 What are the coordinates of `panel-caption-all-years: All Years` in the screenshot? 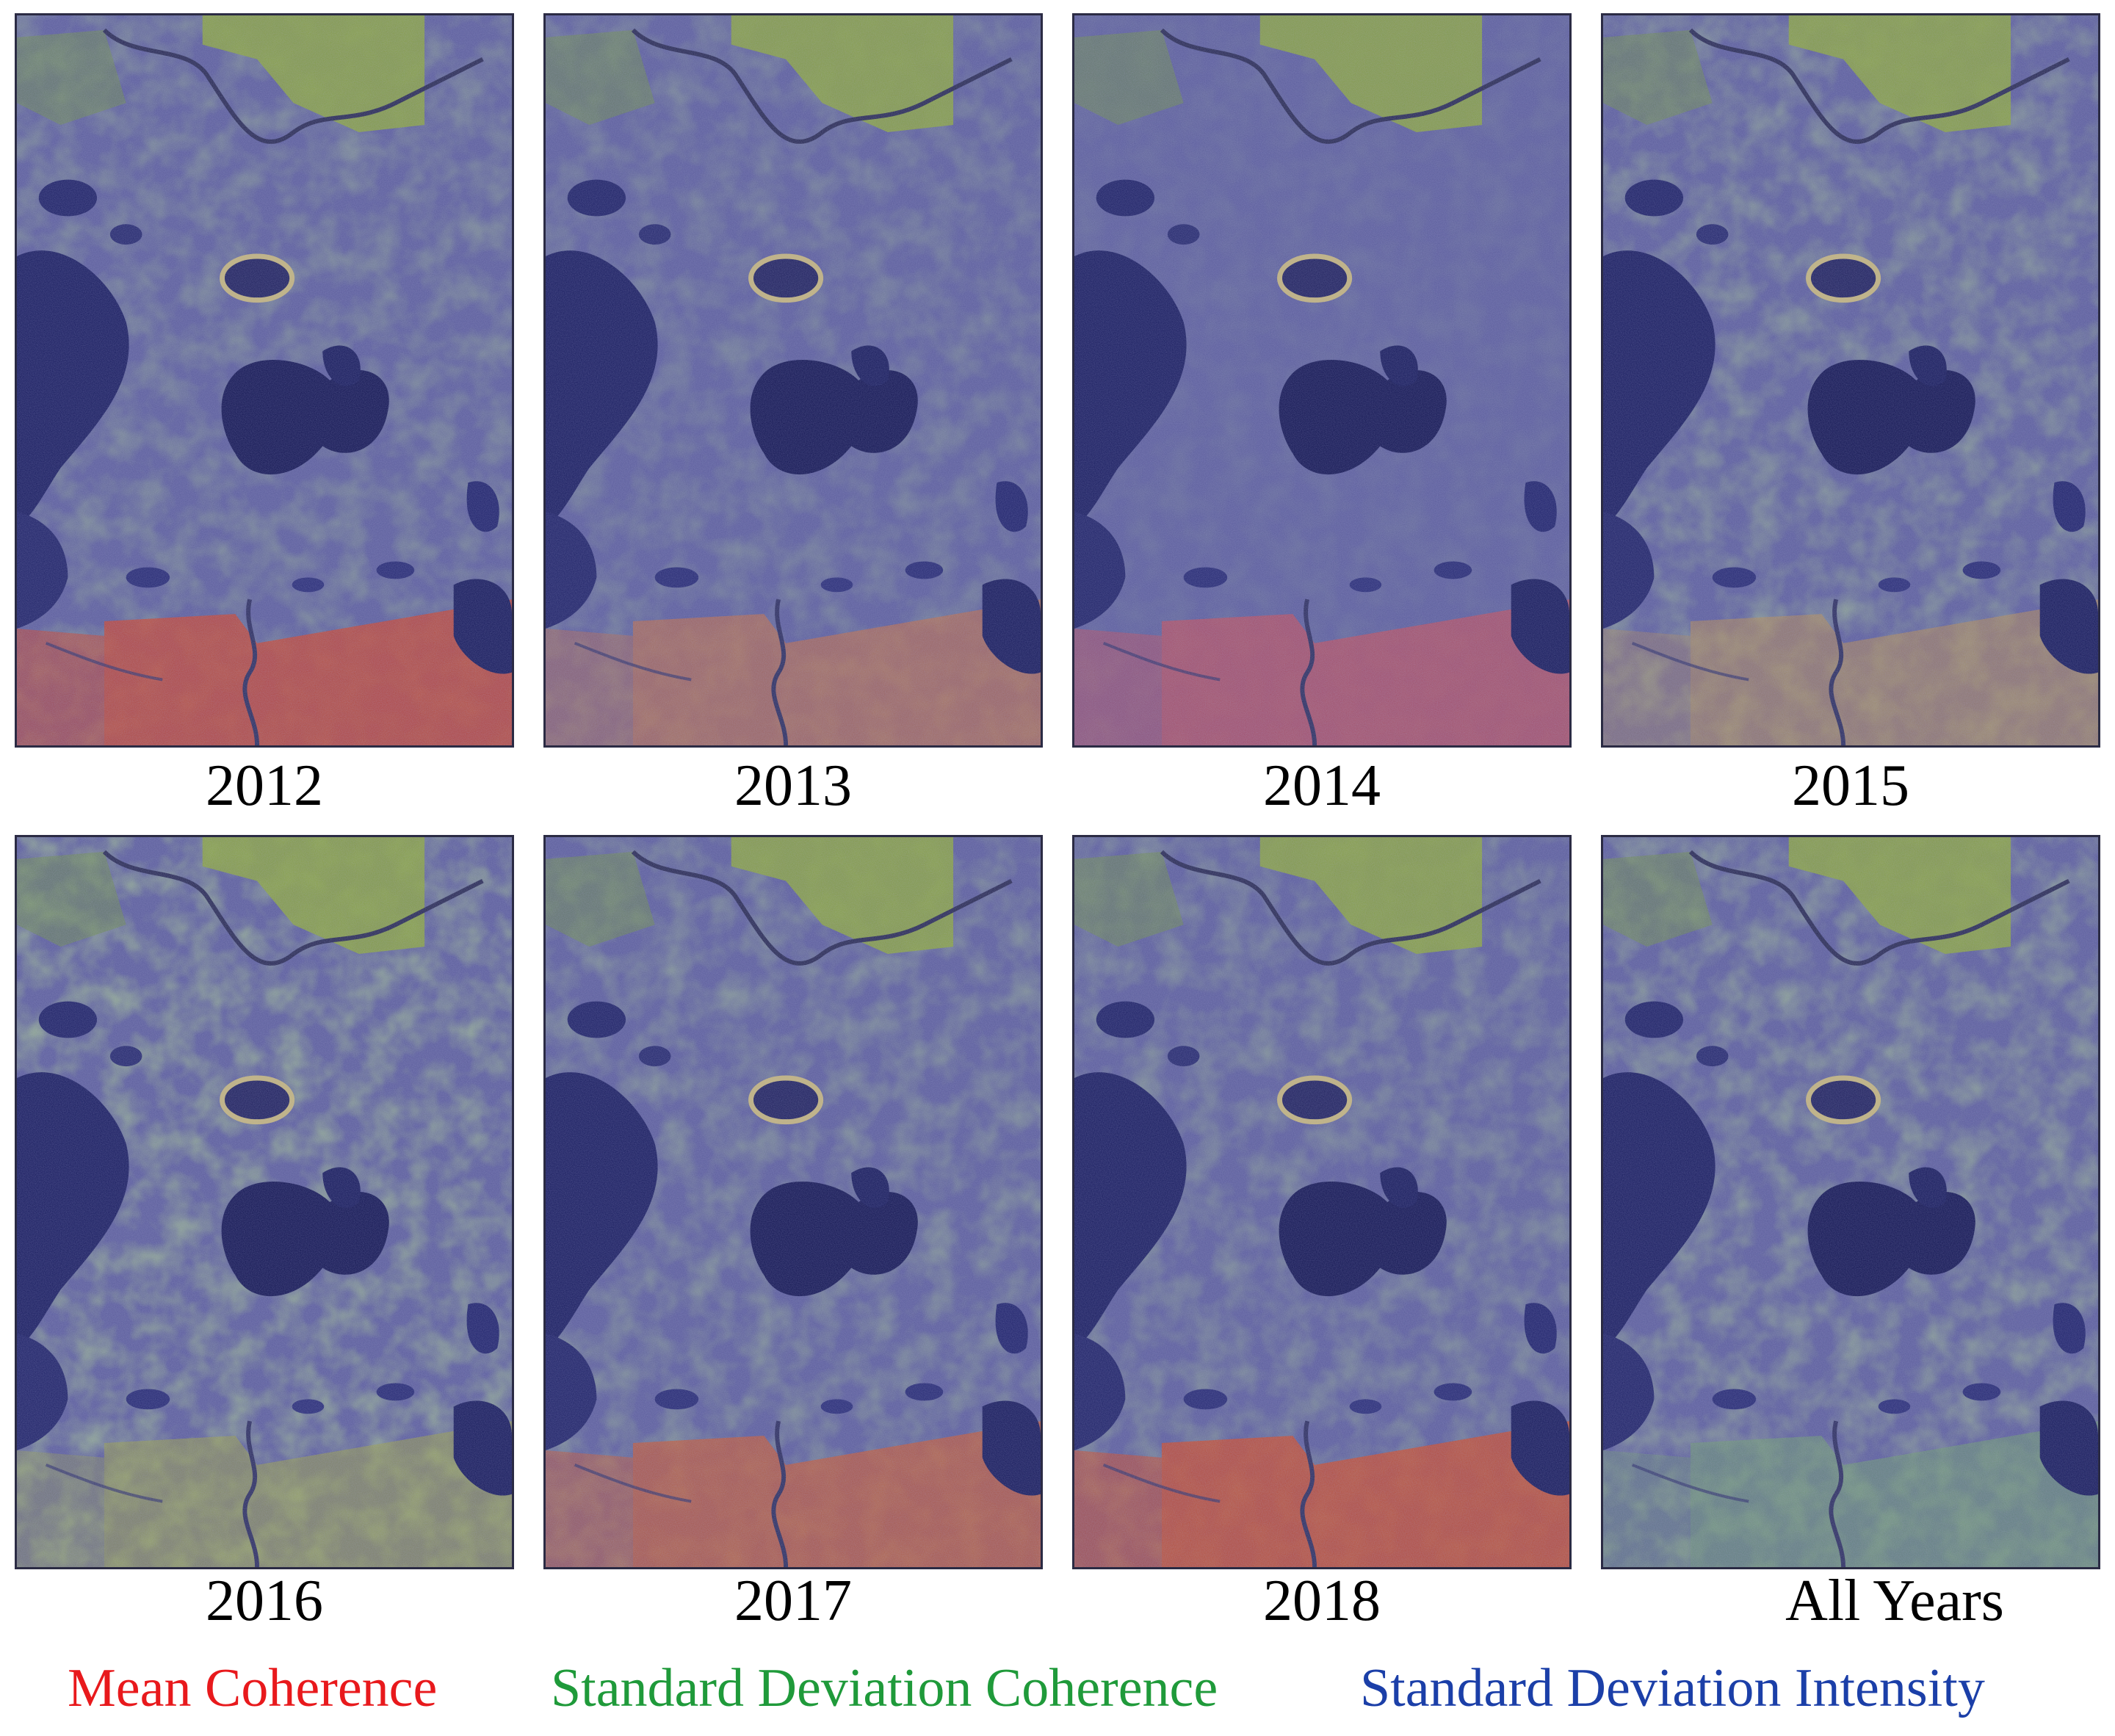 It's located at (1894, 1601).